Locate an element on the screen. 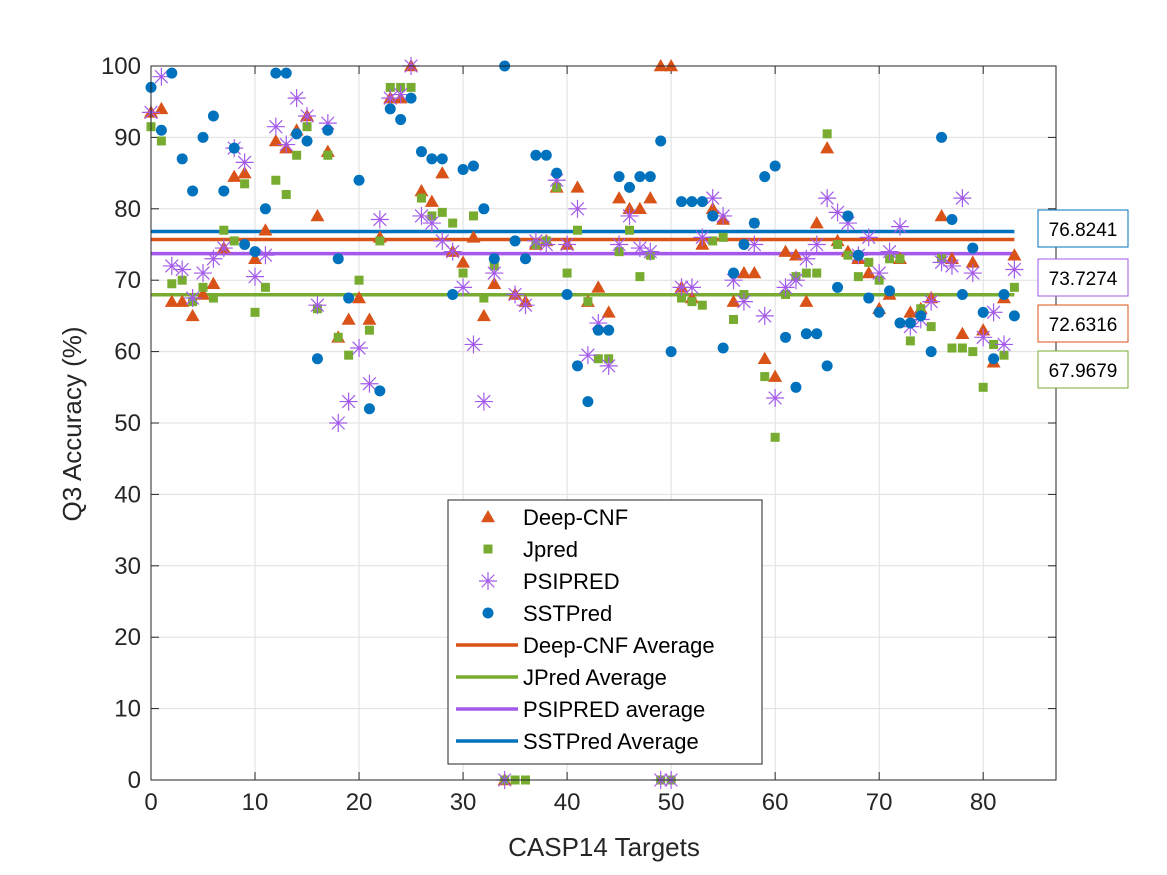 The width and height of the screenshot is (1167, 875). legend-label: JPred Average is located at coordinates (595, 677).